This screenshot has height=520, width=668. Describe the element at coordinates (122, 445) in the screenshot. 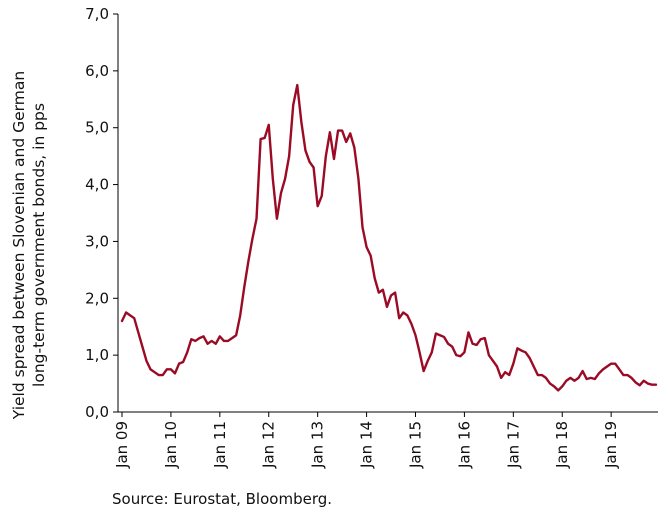

I see `x-tick-label: Jan 09` at that location.